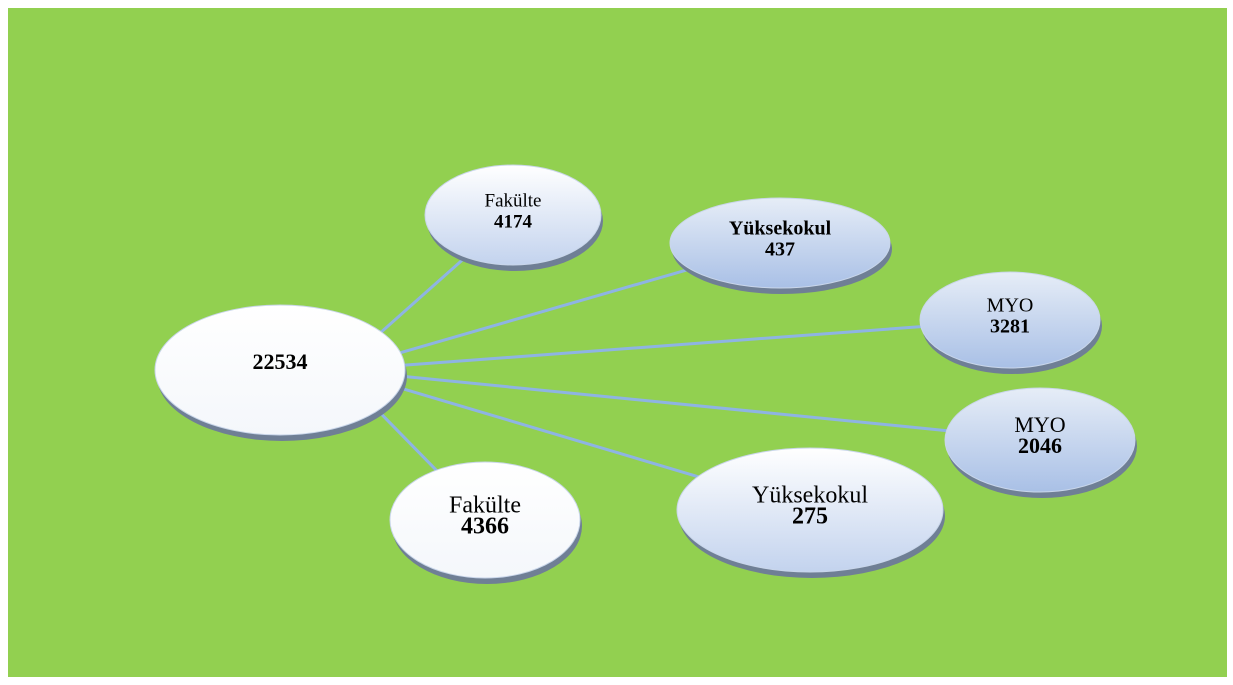  Describe the element at coordinates (1040, 445) in the screenshot. I see `node-value: 2046` at that location.